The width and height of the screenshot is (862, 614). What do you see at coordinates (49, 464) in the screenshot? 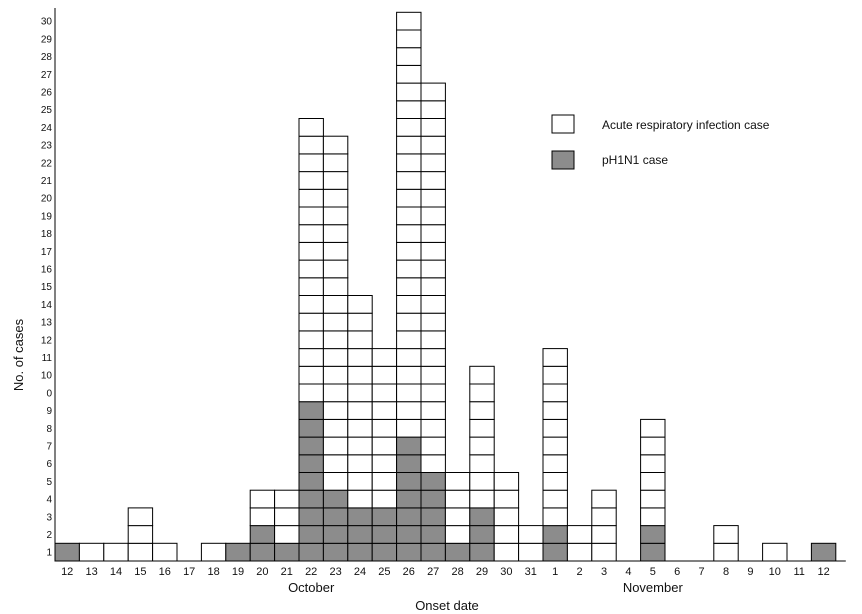
I see `y-tick-label: 6` at bounding box center [49, 464].